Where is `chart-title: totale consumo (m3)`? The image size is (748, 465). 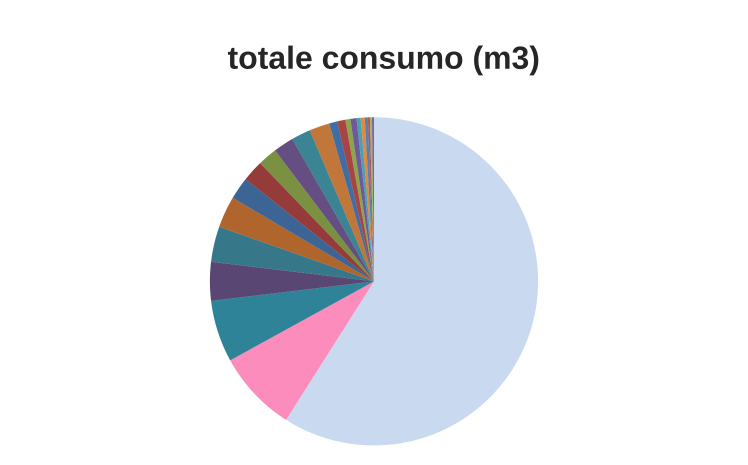 chart-title: totale consumo (m3) is located at coordinates (383, 61).